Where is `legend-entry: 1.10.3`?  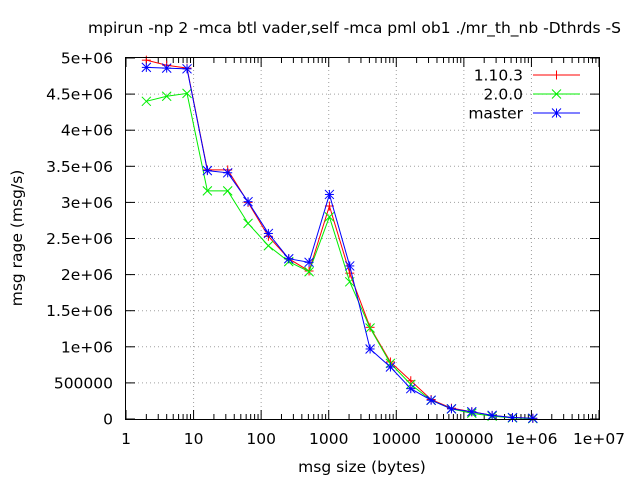 legend-entry: 1.10.3 is located at coordinates (527, 76).